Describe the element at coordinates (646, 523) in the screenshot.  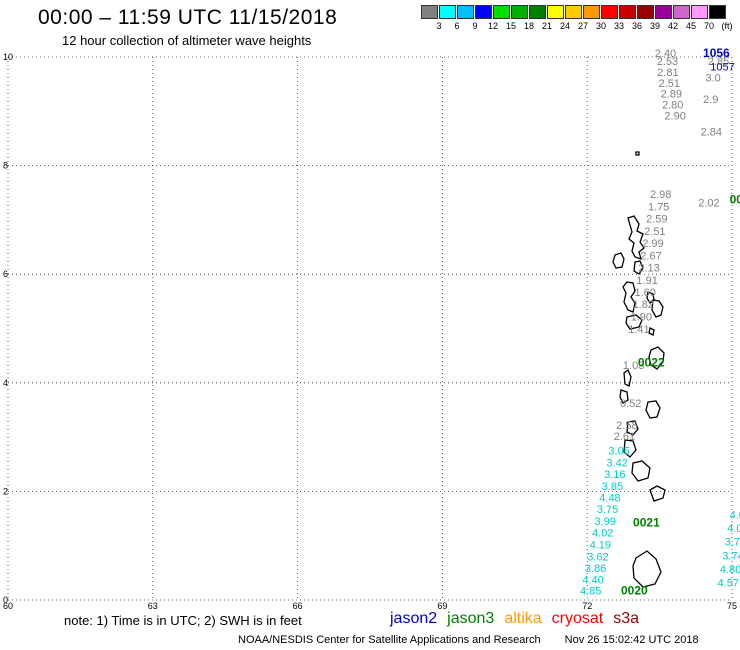
I see `pass-label: 0021` at that location.